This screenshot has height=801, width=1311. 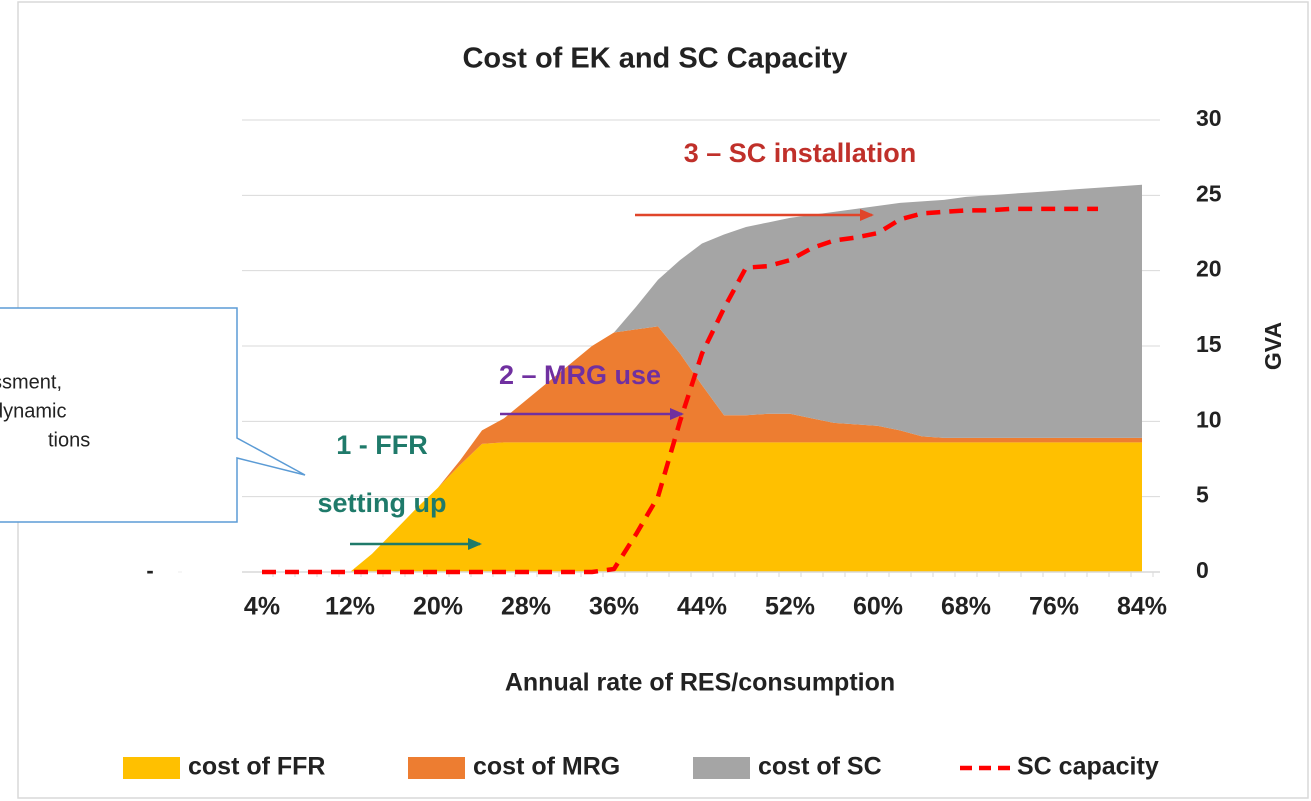 What do you see at coordinates (820, 767) in the screenshot?
I see `legend-label: cost of SC` at bounding box center [820, 767].